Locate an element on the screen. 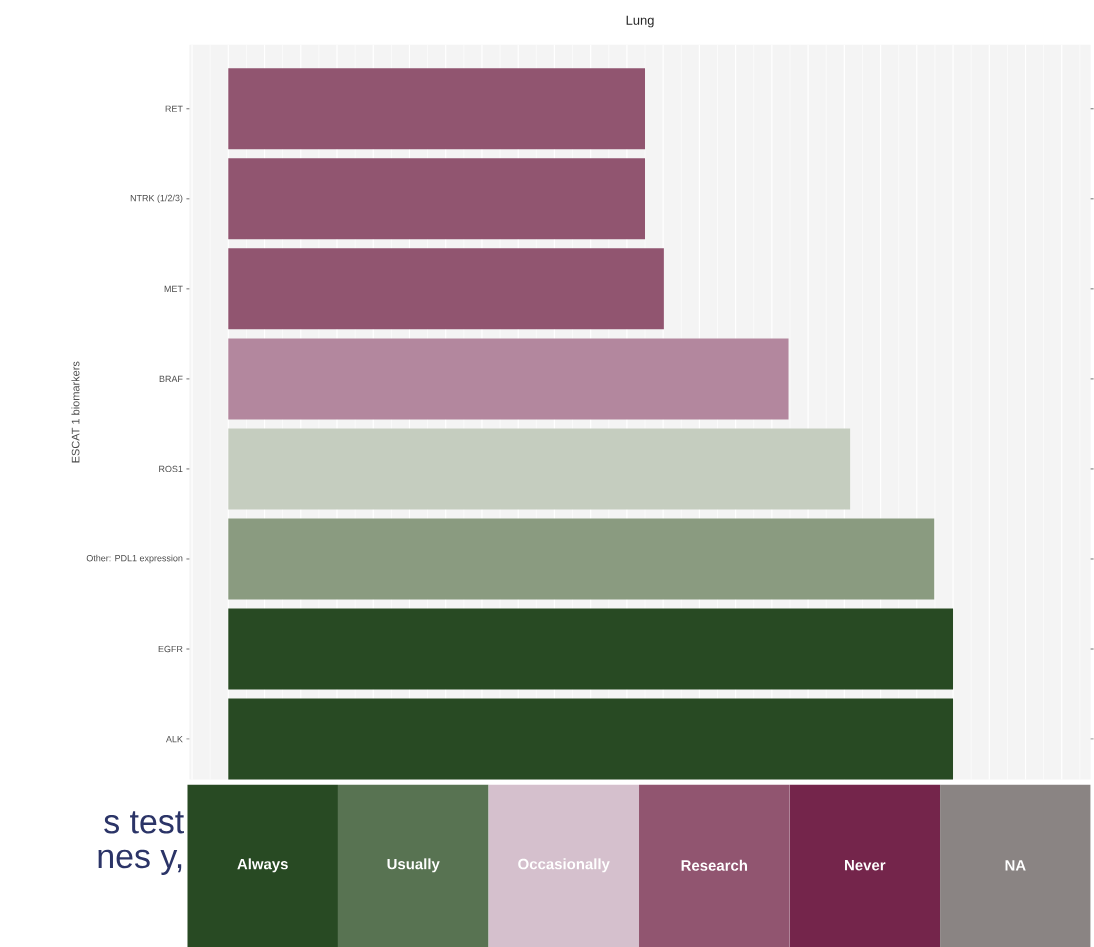 The width and height of the screenshot is (1094, 947). y-tick-label: ALK is located at coordinates (174, 739).